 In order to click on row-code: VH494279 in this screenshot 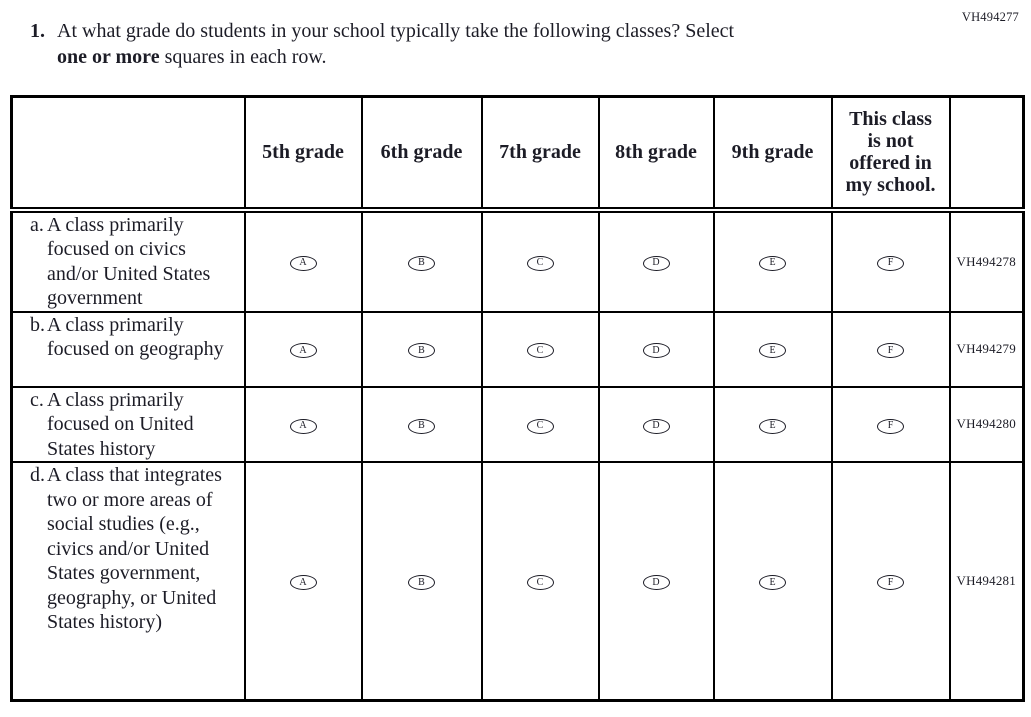, I will do `click(986, 349)`.